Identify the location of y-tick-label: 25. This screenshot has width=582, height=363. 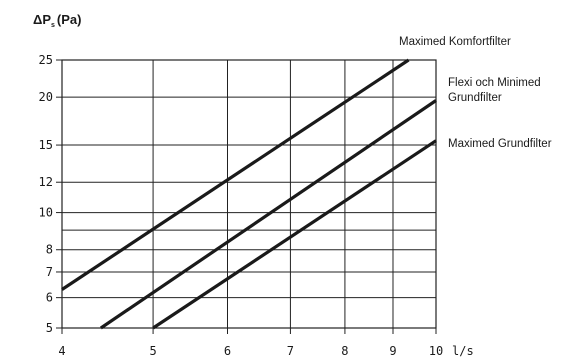
(46, 60).